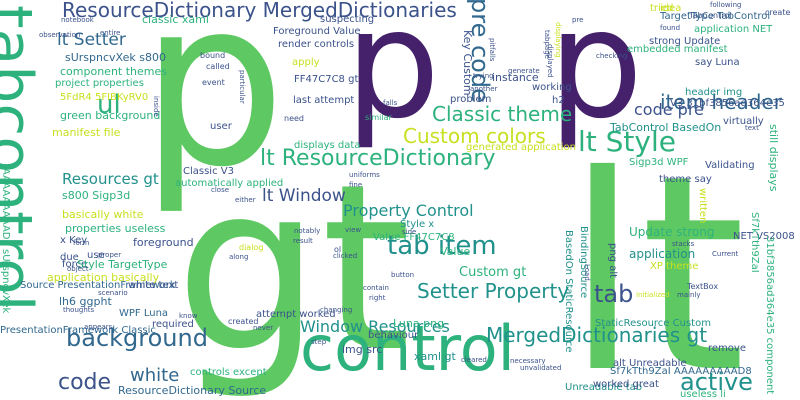  I want to click on cloud-word: XP theme, so click(674, 266).